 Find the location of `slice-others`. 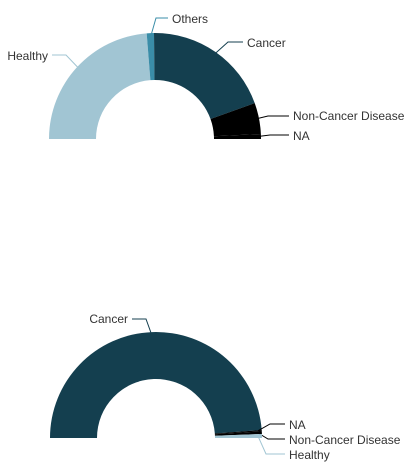

slice-others is located at coordinates (150, 57).